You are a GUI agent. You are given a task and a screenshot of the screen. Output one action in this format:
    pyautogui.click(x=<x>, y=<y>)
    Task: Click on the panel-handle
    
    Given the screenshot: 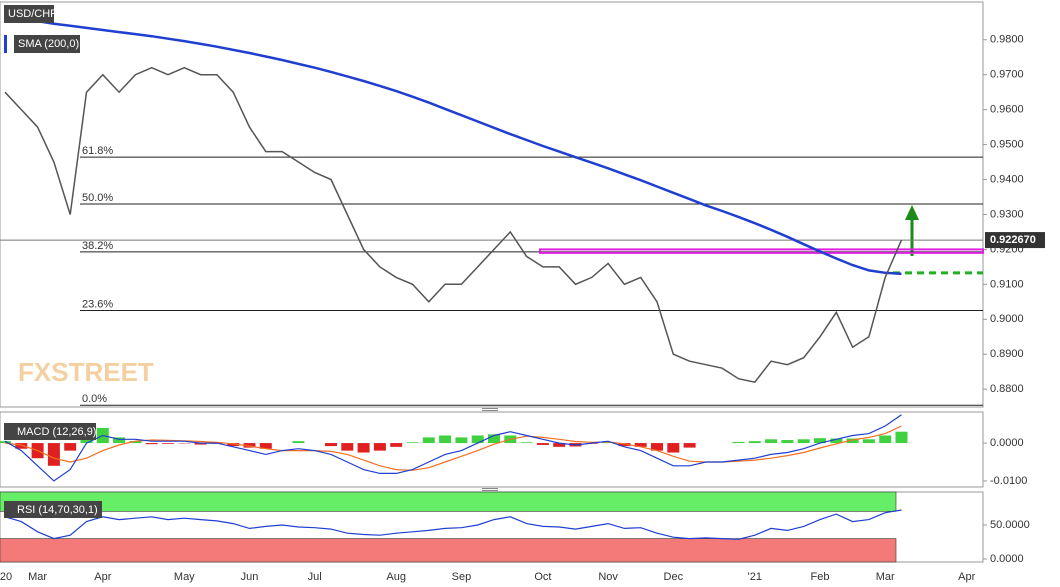 What is the action you would take?
    pyautogui.click(x=490, y=449)
    